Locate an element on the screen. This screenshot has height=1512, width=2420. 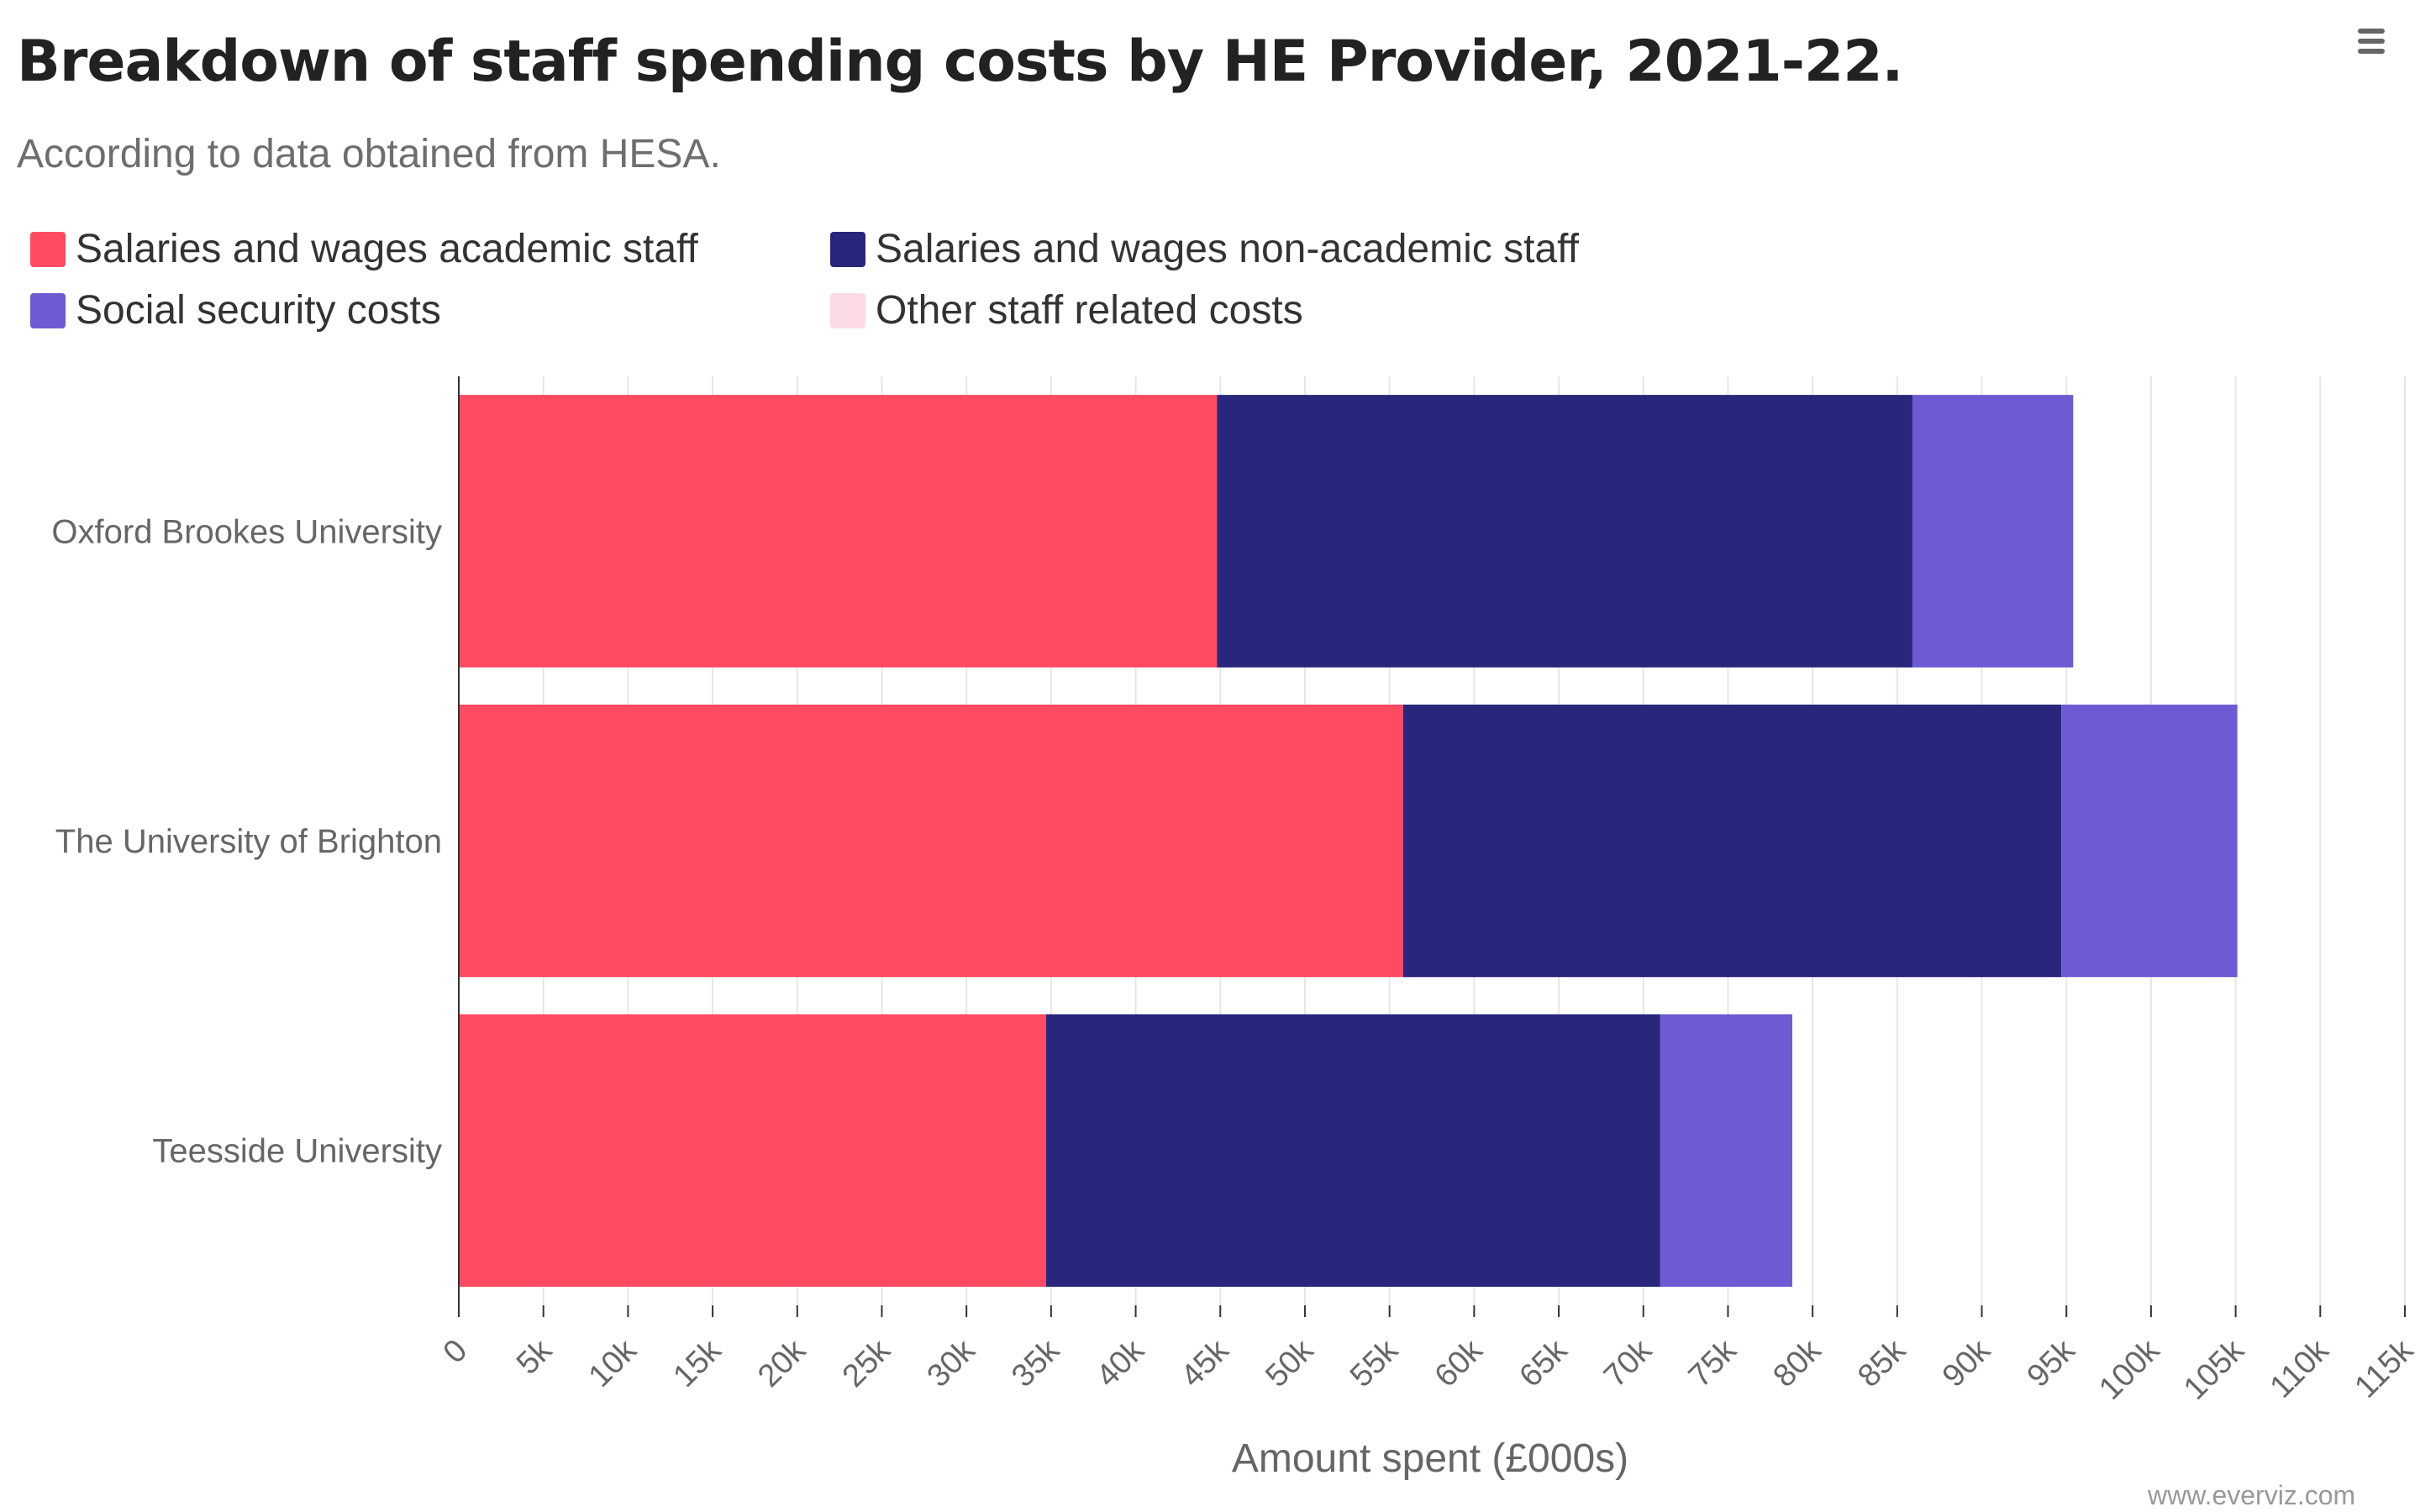
legend-label: Social security costs is located at coordinates (258, 310).